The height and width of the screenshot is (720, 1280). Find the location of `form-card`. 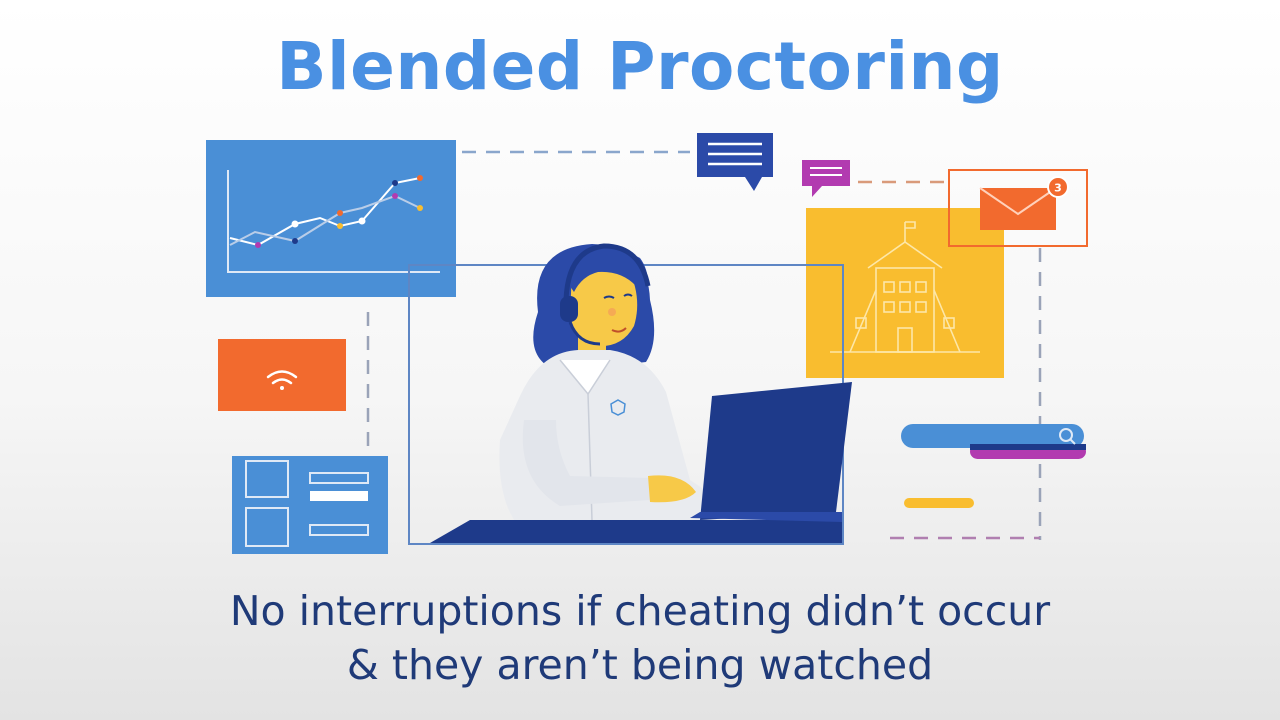

form-card is located at coordinates (310, 505).